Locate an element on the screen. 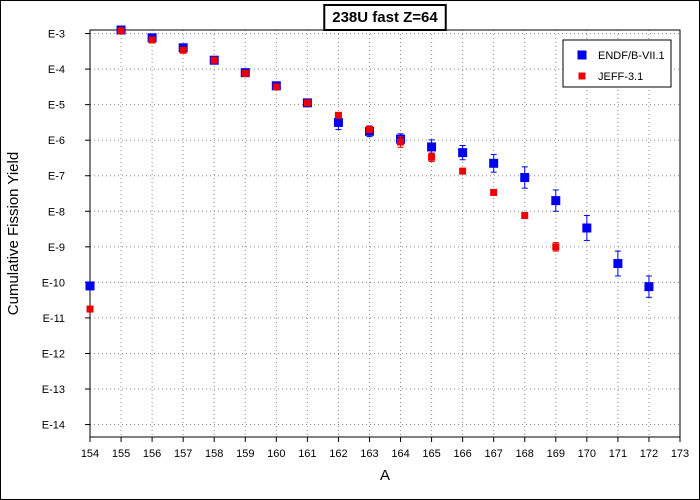  y-tick-label: E-12 is located at coordinates (53, 354).